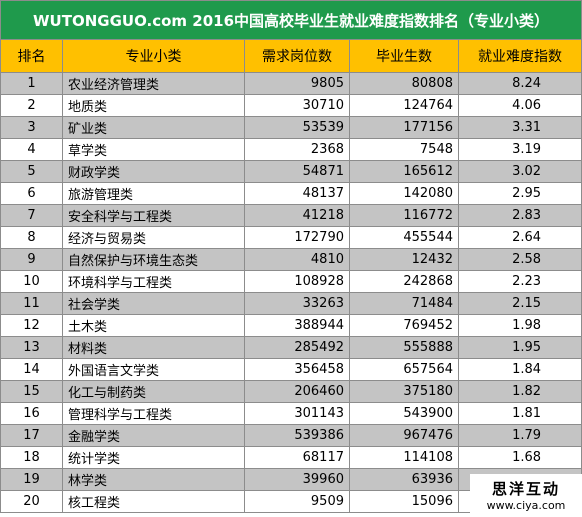 The image size is (582, 517). Describe the element at coordinates (404, 281) in the screenshot. I see `table-cell: 242868` at that location.